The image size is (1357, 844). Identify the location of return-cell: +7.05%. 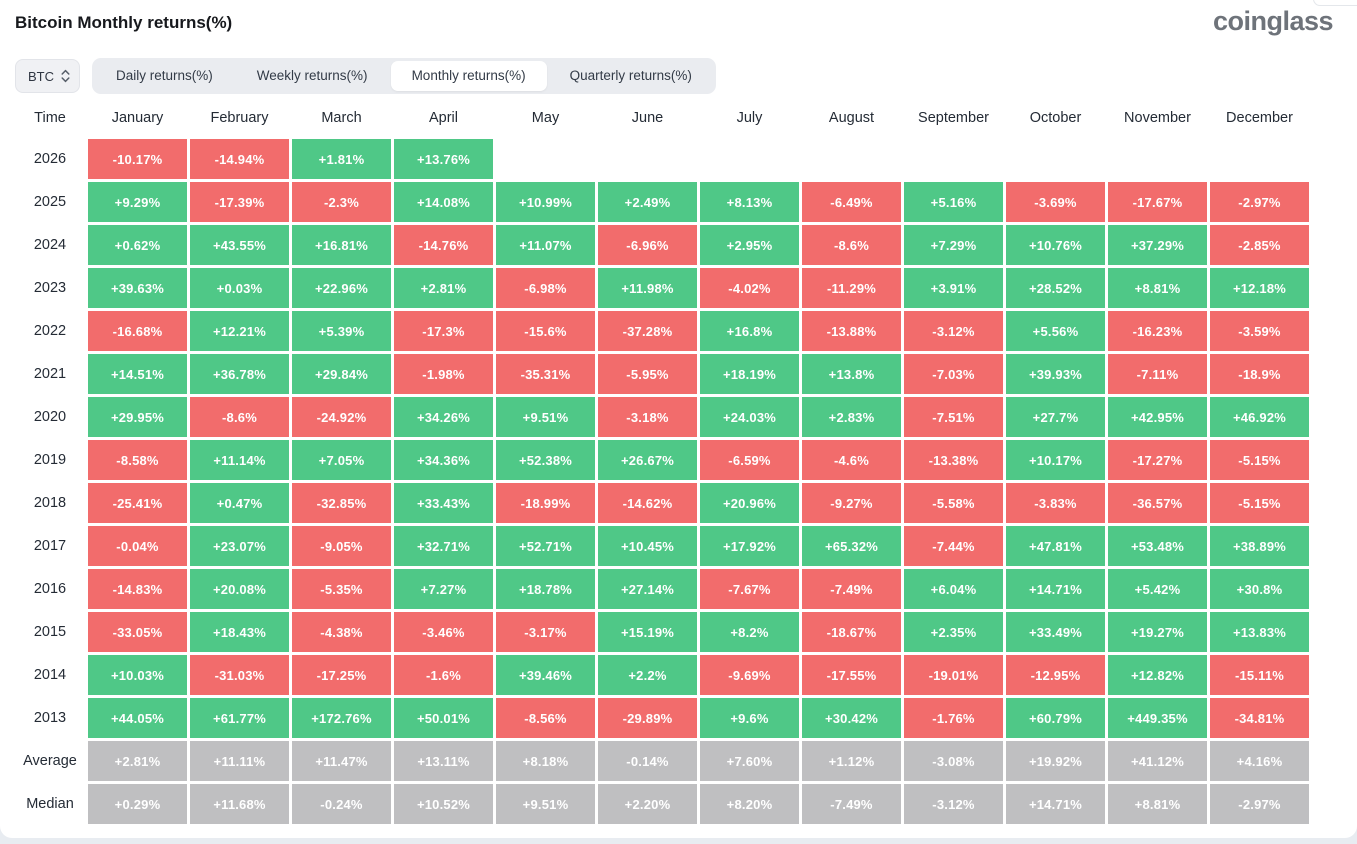
(341, 460).